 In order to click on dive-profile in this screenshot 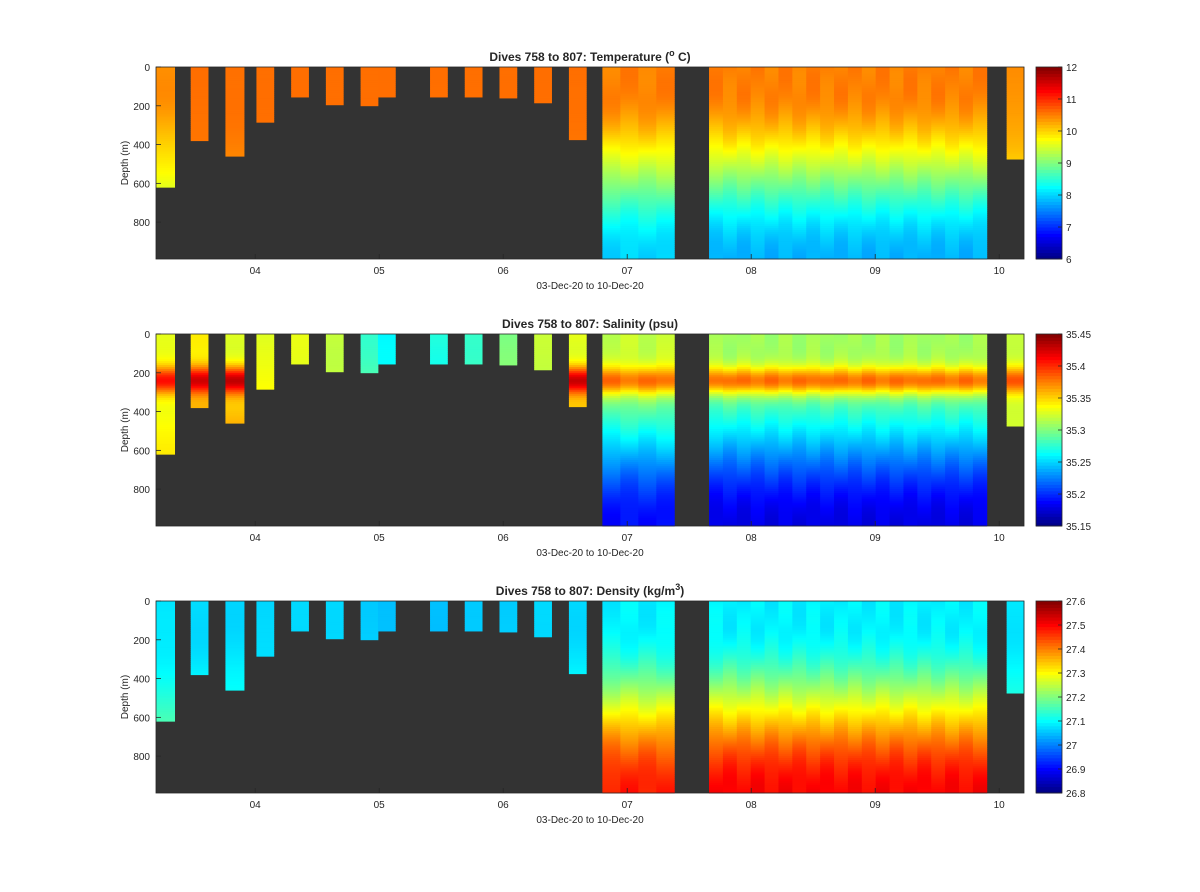, I will do `click(165, 394)`.